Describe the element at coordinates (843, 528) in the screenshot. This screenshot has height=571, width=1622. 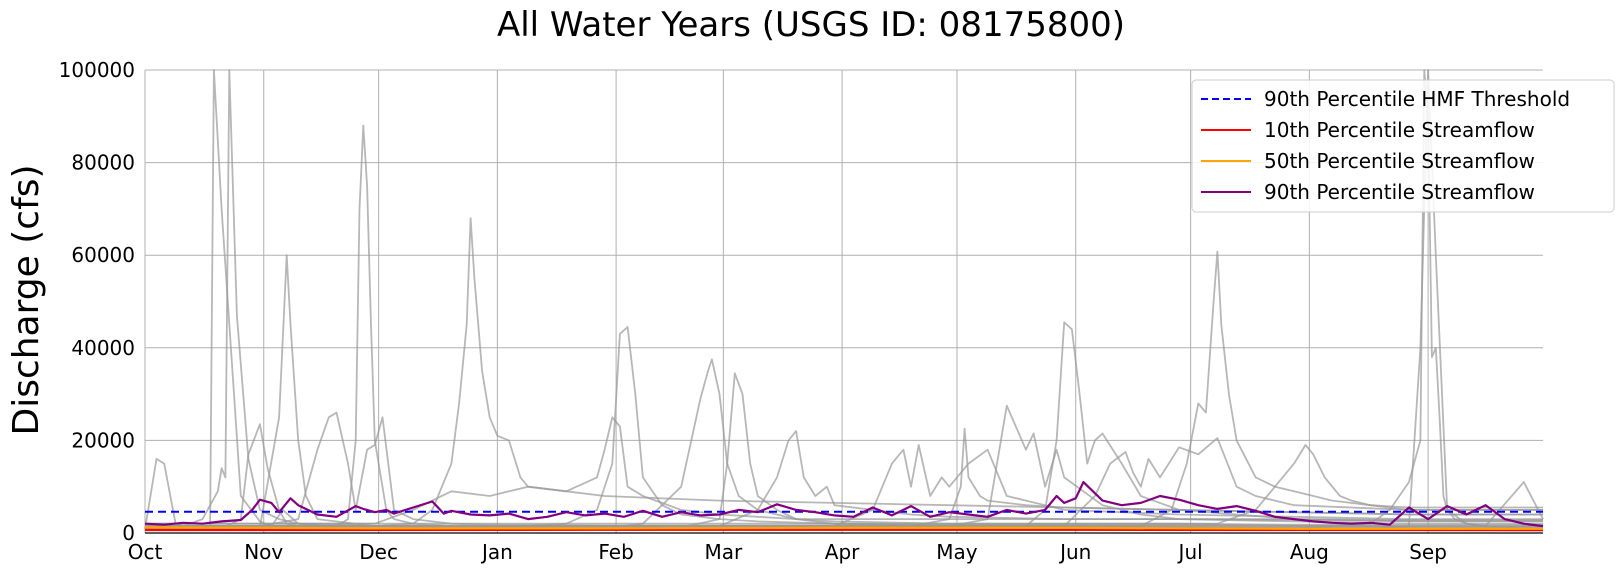
I see `p50-streamflow-line` at that location.